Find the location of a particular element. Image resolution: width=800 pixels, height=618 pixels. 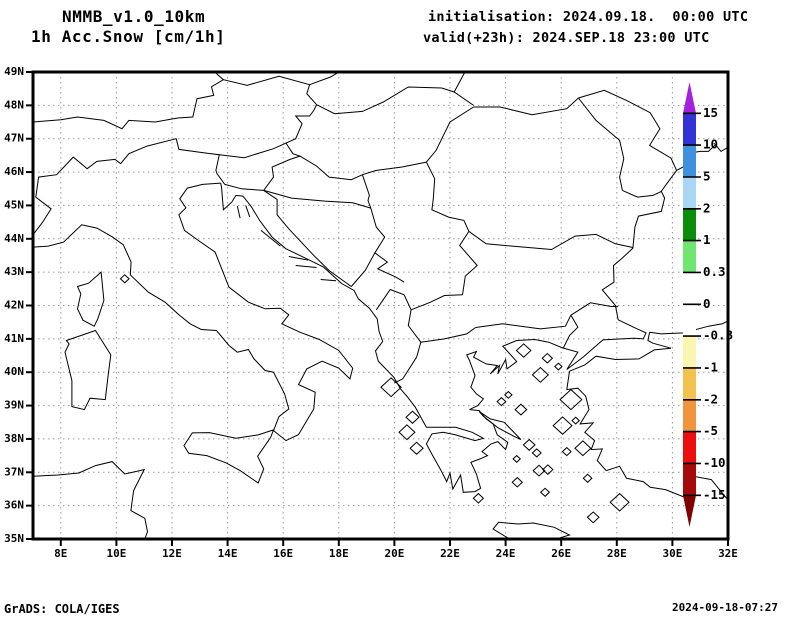

colorbar-tick-label: -5 is located at coordinates (710, 430).